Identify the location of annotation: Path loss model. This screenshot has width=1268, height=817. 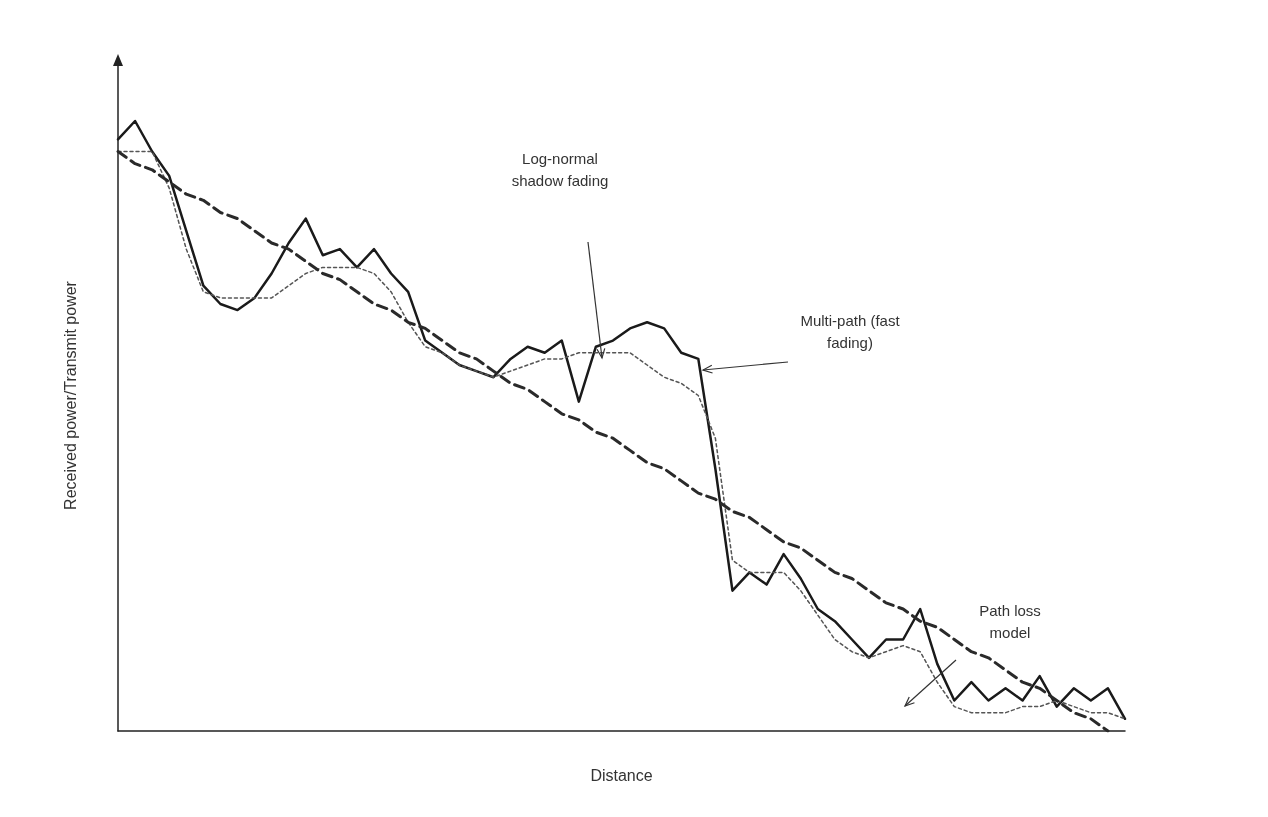
(1010, 622).